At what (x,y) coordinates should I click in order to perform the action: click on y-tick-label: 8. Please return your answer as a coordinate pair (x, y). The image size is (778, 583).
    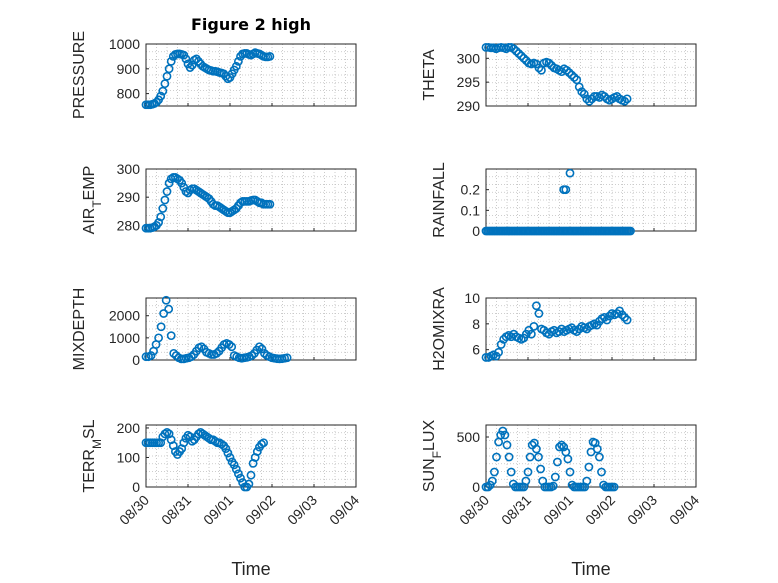
    Looking at the image, I should click on (476, 324).